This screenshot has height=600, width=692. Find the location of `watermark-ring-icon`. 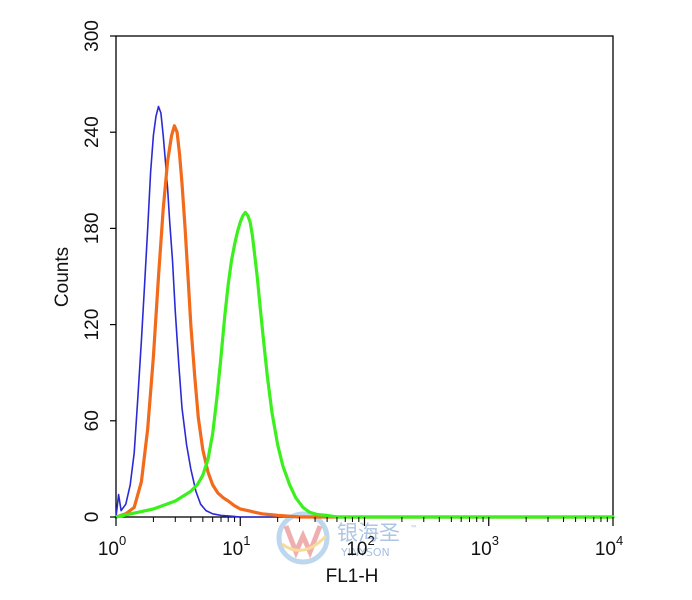

watermark-ring-icon is located at coordinates (303, 538).